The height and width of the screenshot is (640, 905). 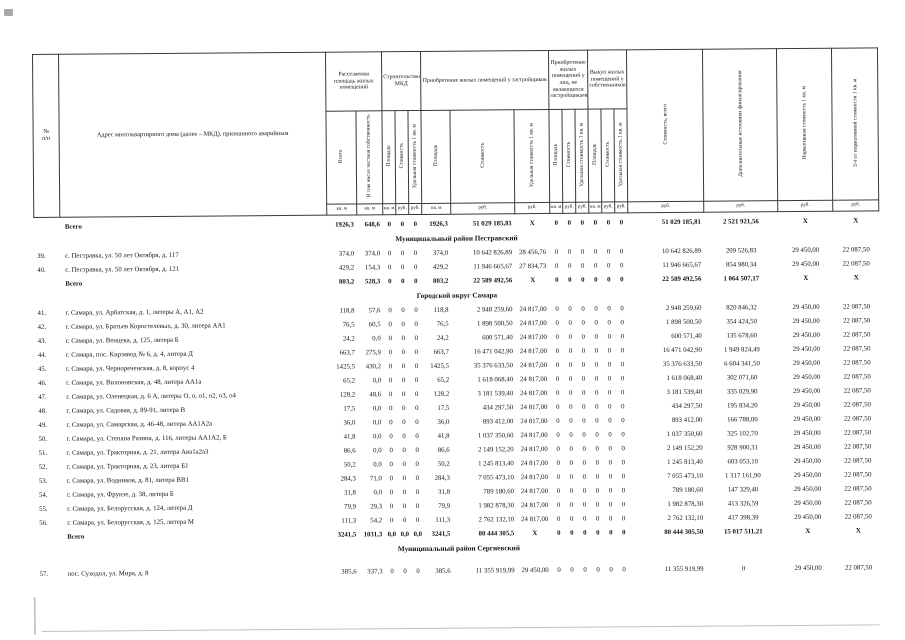 What do you see at coordinates (682, 350) in the screenshot?
I see `value-cell: 16 471 042,90` at bounding box center [682, 350].